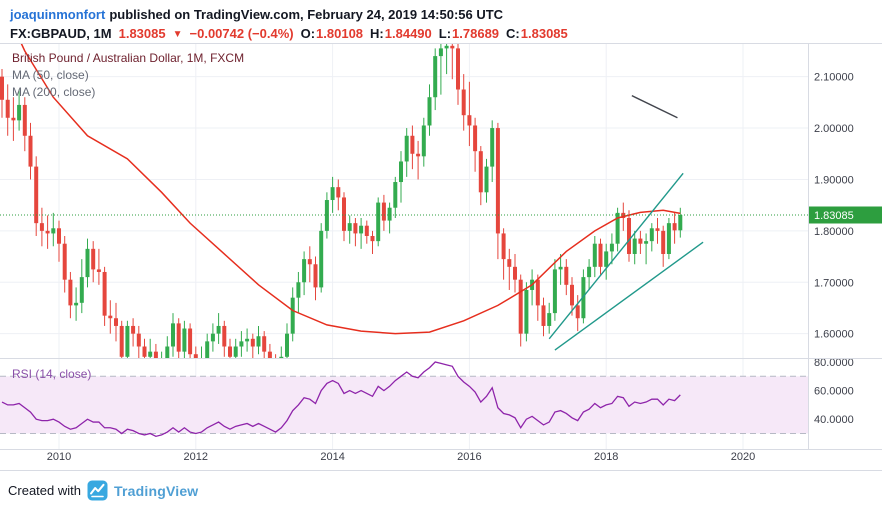 Image resolution: width=882 pixels, height=512 pixels. What do you see at coordinates (834, 78) in the screenshot?
I see `svg-text: 2.10000` at bounding box center [834, 78].